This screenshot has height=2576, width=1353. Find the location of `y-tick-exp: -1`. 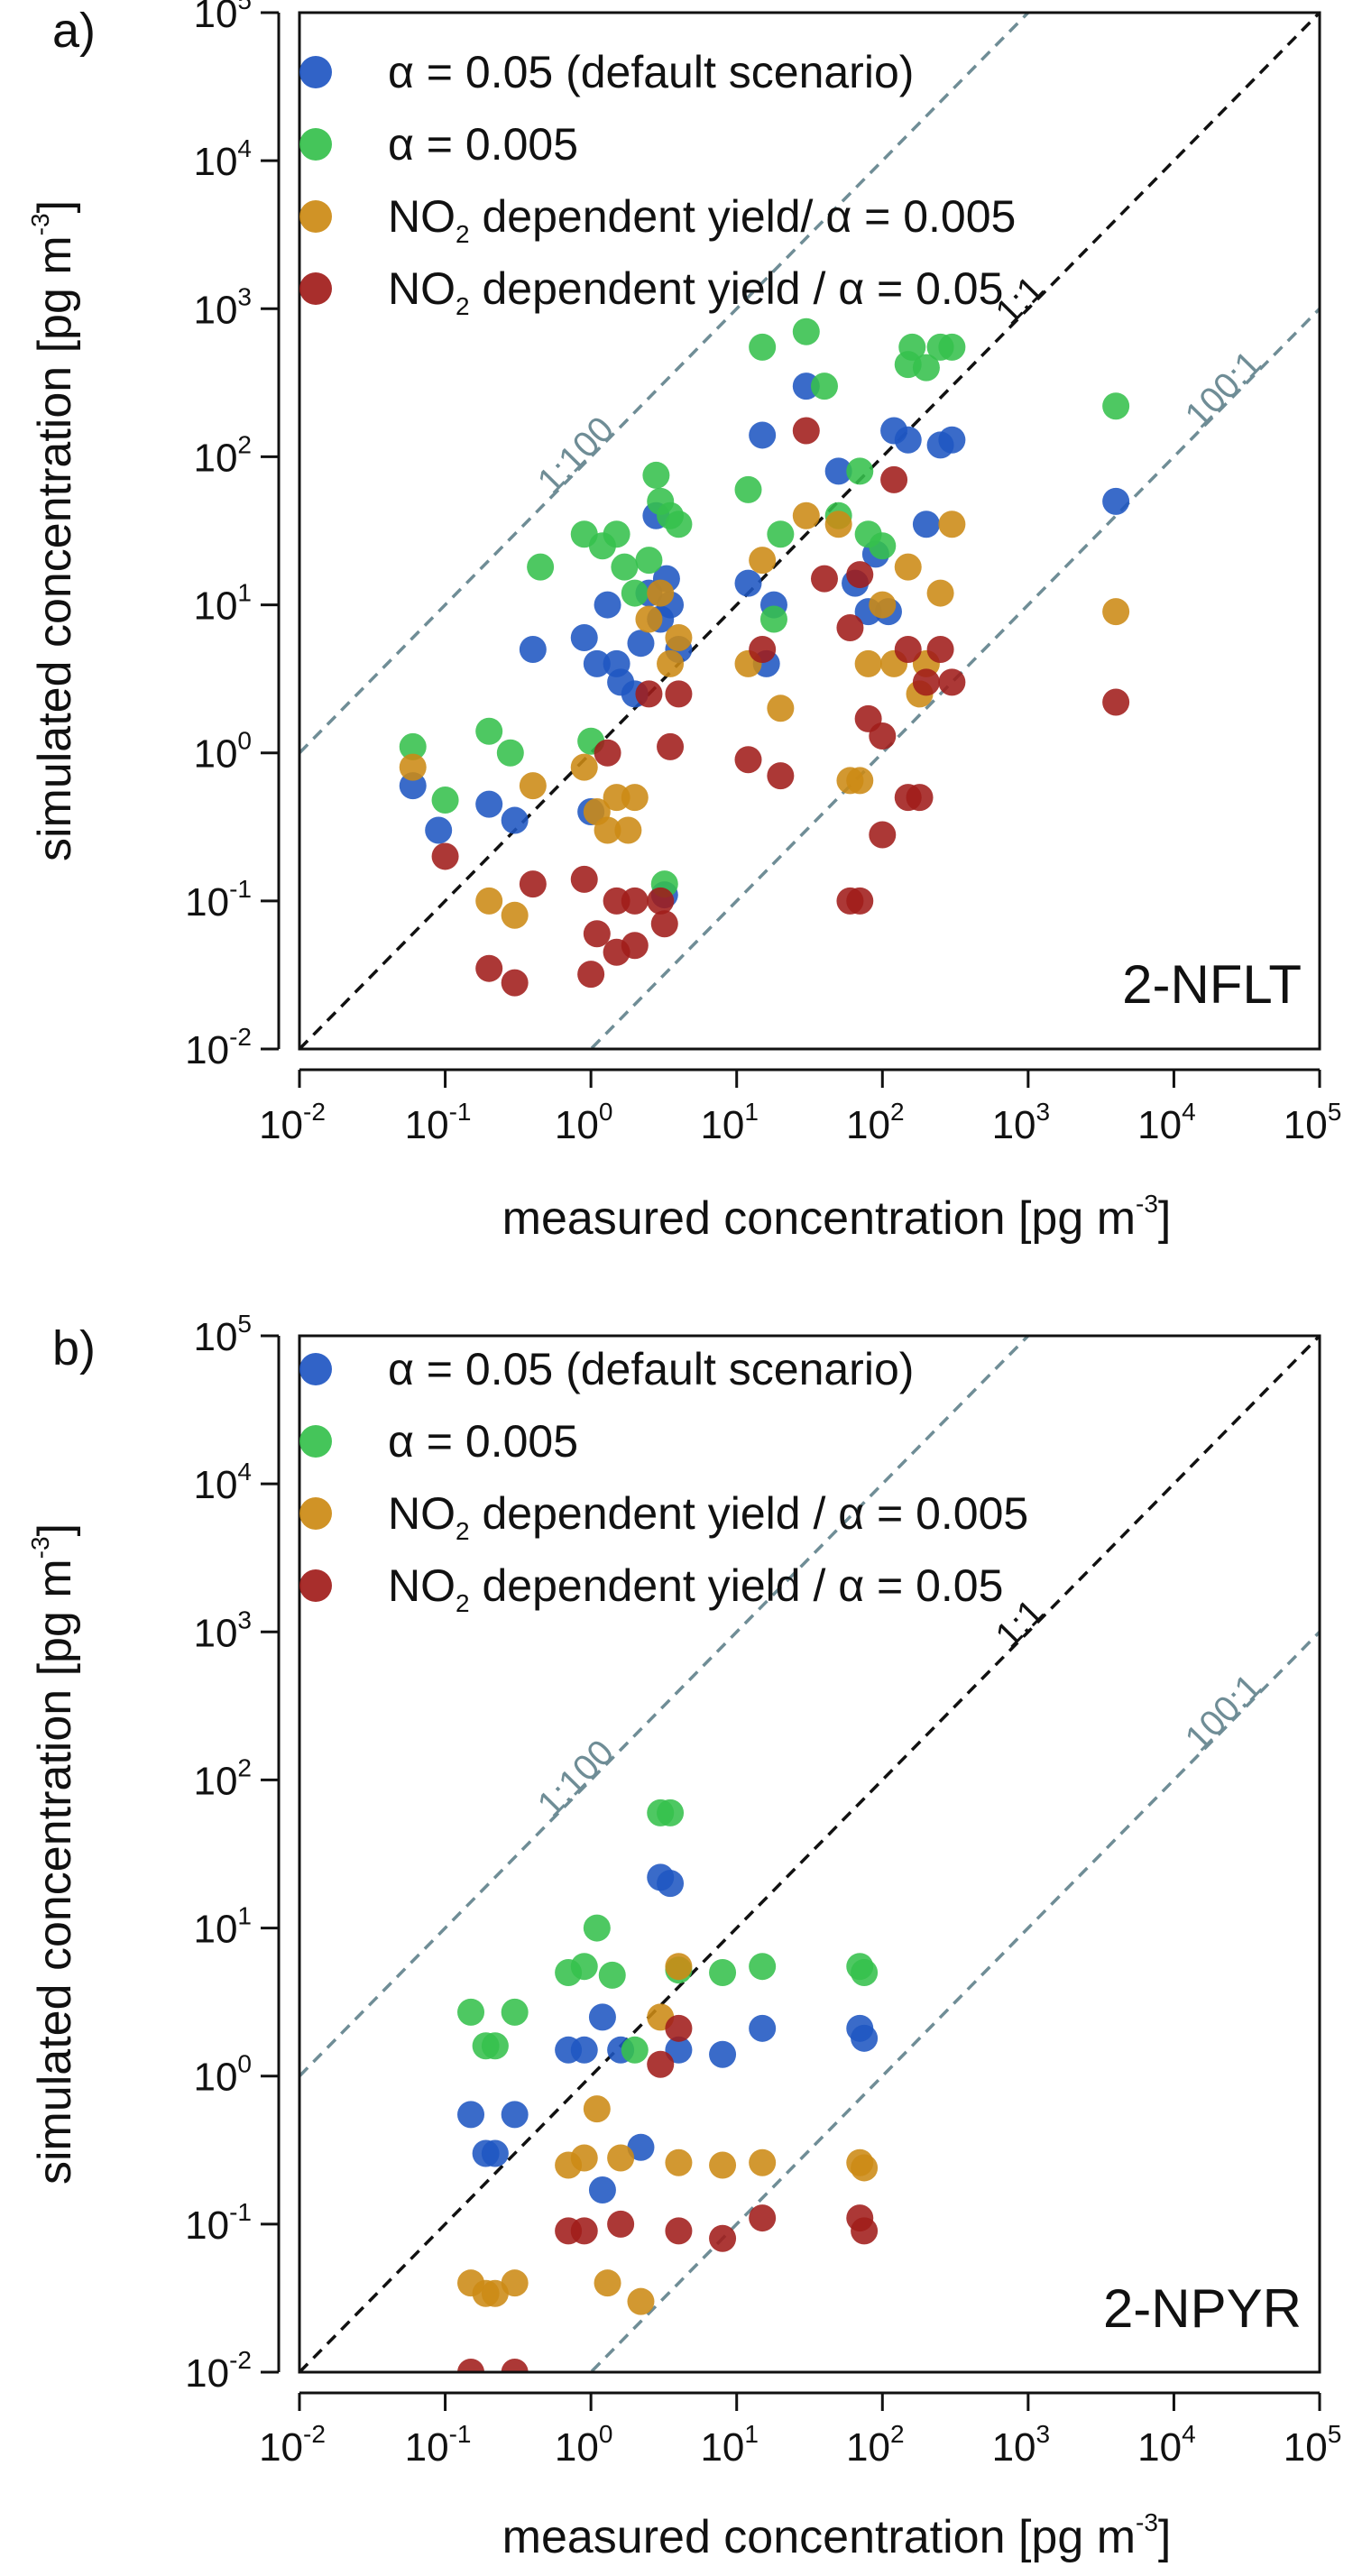

y-tick-exp: -1 is located at coordinates (240, 889).